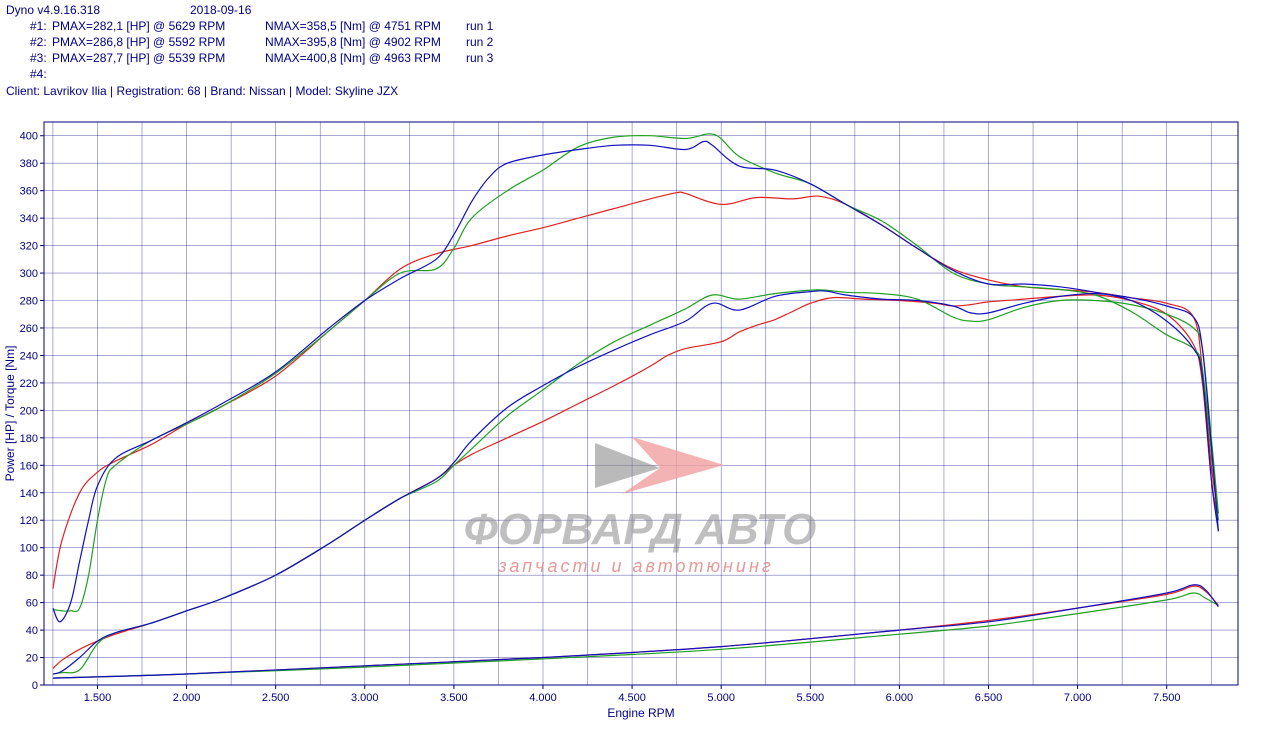 The height and width of the screenshot is (735, 1264). Describe the element at coordinates (1167, 698) in the screenshot. I see `x-tick-label: 7.500` at that location.